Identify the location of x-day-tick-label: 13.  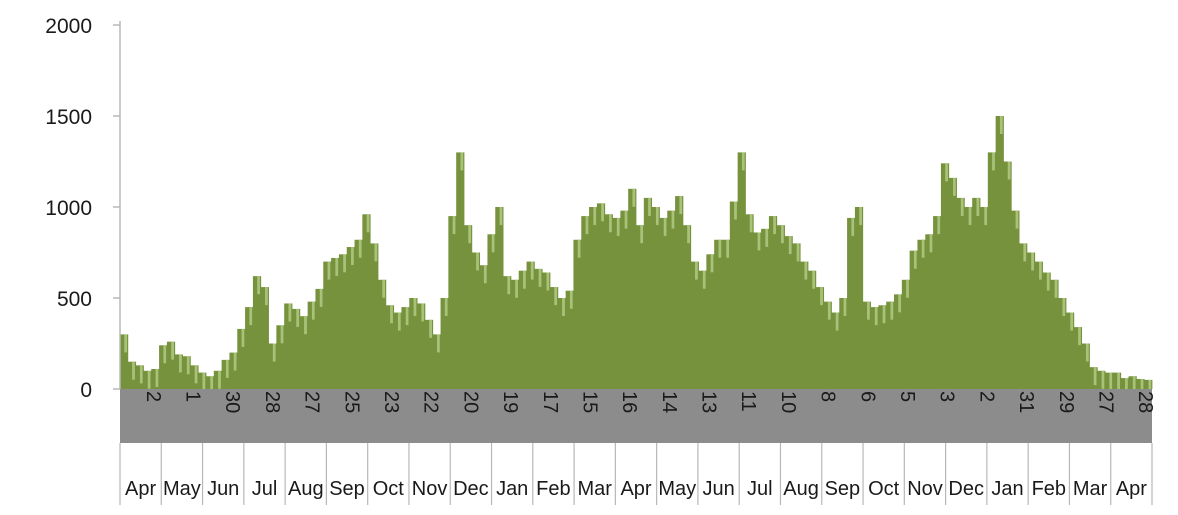
(709, 402).